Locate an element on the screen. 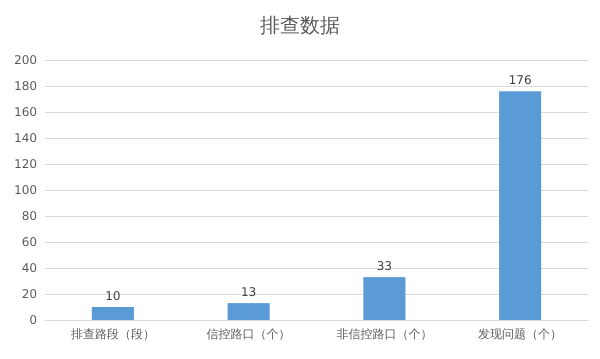  data-label: 176 is located at coordinates (520, 80).